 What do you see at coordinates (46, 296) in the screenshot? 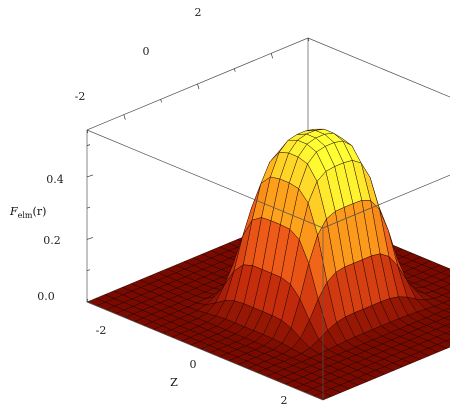
I see `z-tick-label-0: 0.0` at bounding box center [46, 296].